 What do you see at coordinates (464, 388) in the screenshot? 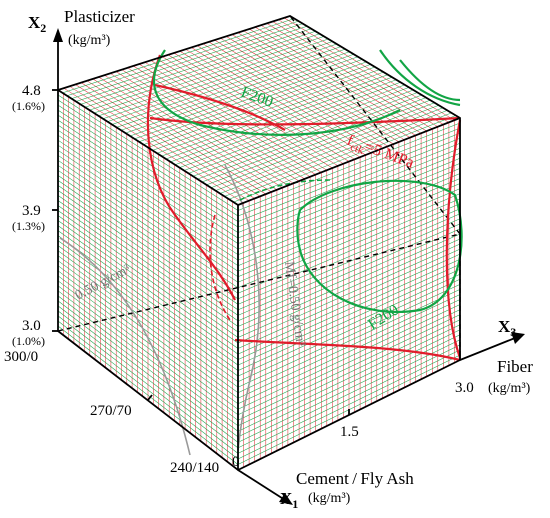
I see `x3-tick-3: 3.0` at bounding box center [464, 388].